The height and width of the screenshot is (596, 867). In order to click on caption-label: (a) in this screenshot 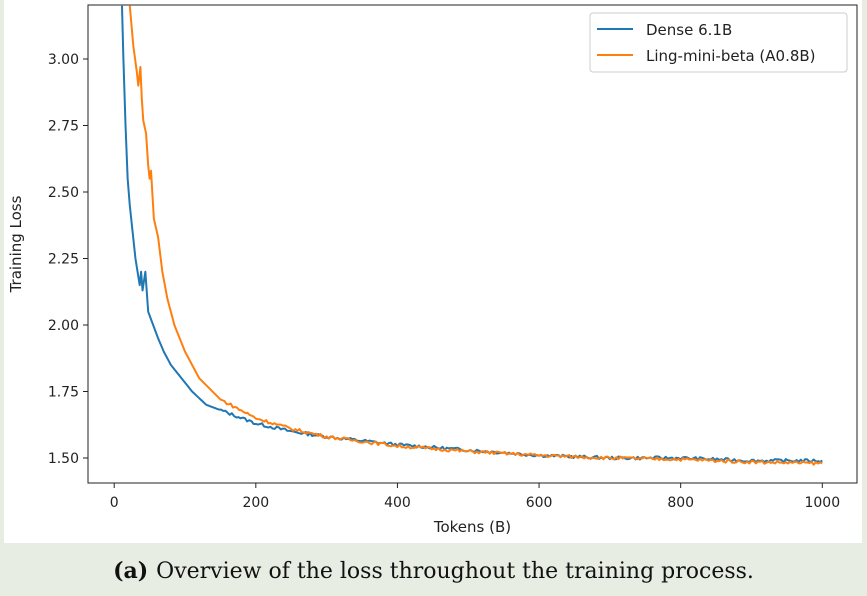, I will do `click(131, 571)`.